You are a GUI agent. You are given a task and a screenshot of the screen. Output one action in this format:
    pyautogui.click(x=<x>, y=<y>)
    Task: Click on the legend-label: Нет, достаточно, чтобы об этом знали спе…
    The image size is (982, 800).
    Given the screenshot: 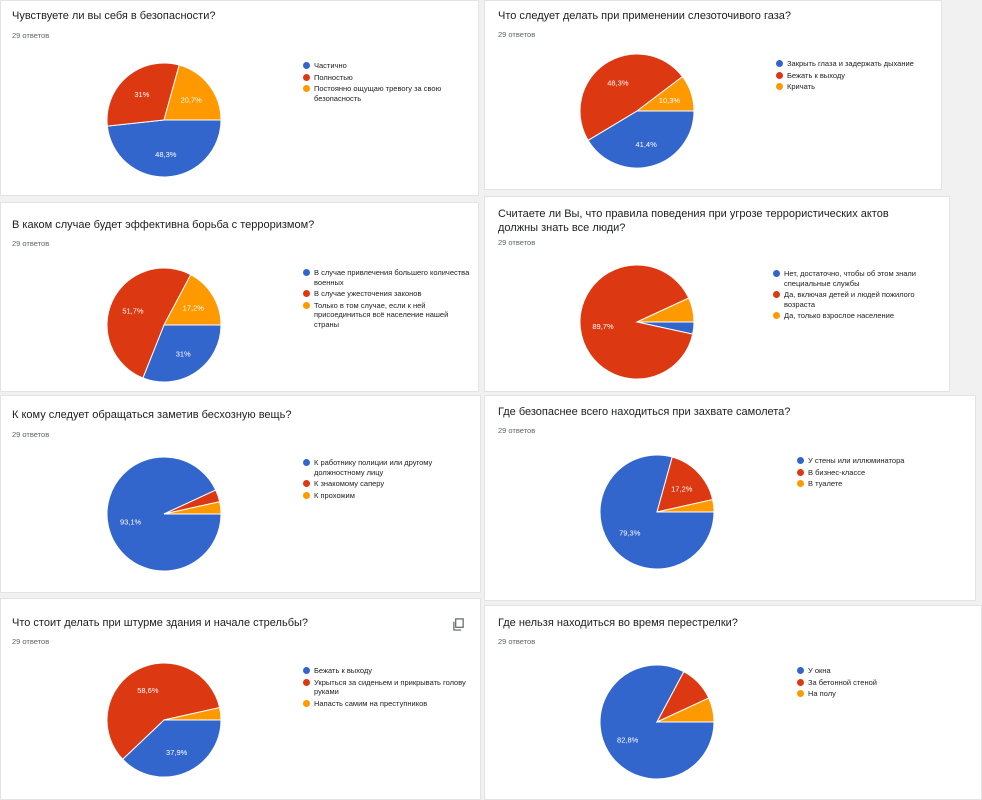 What is the action you would take?
    pyautogui.click(x=850, y=278)
    